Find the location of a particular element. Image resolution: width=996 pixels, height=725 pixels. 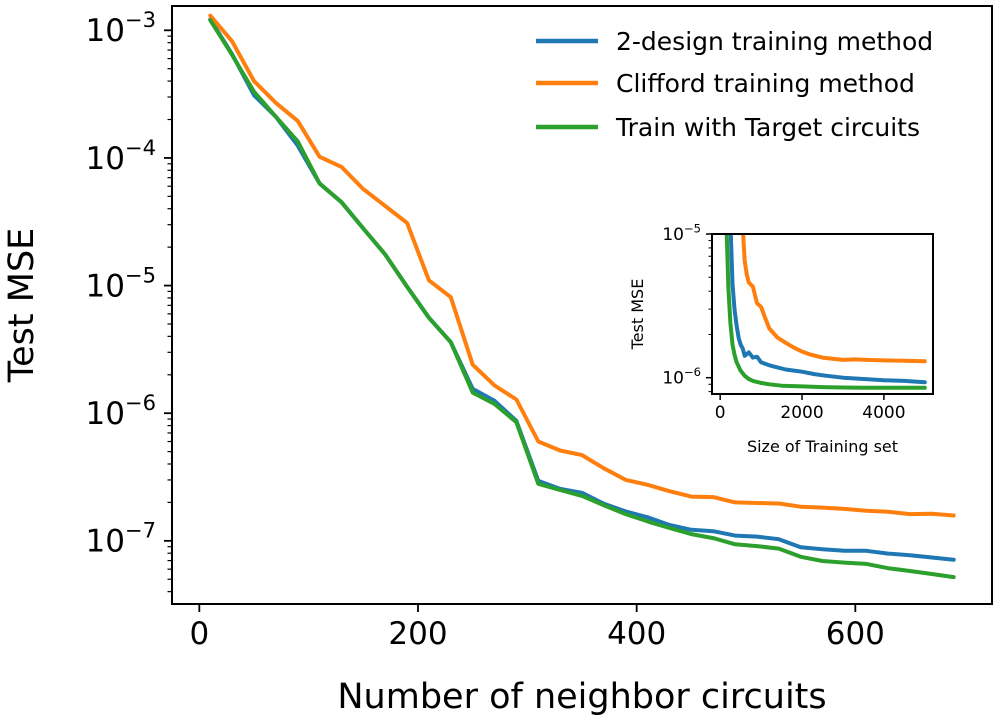

x-tick-label: 2000 is located at coordinates (801, 413).